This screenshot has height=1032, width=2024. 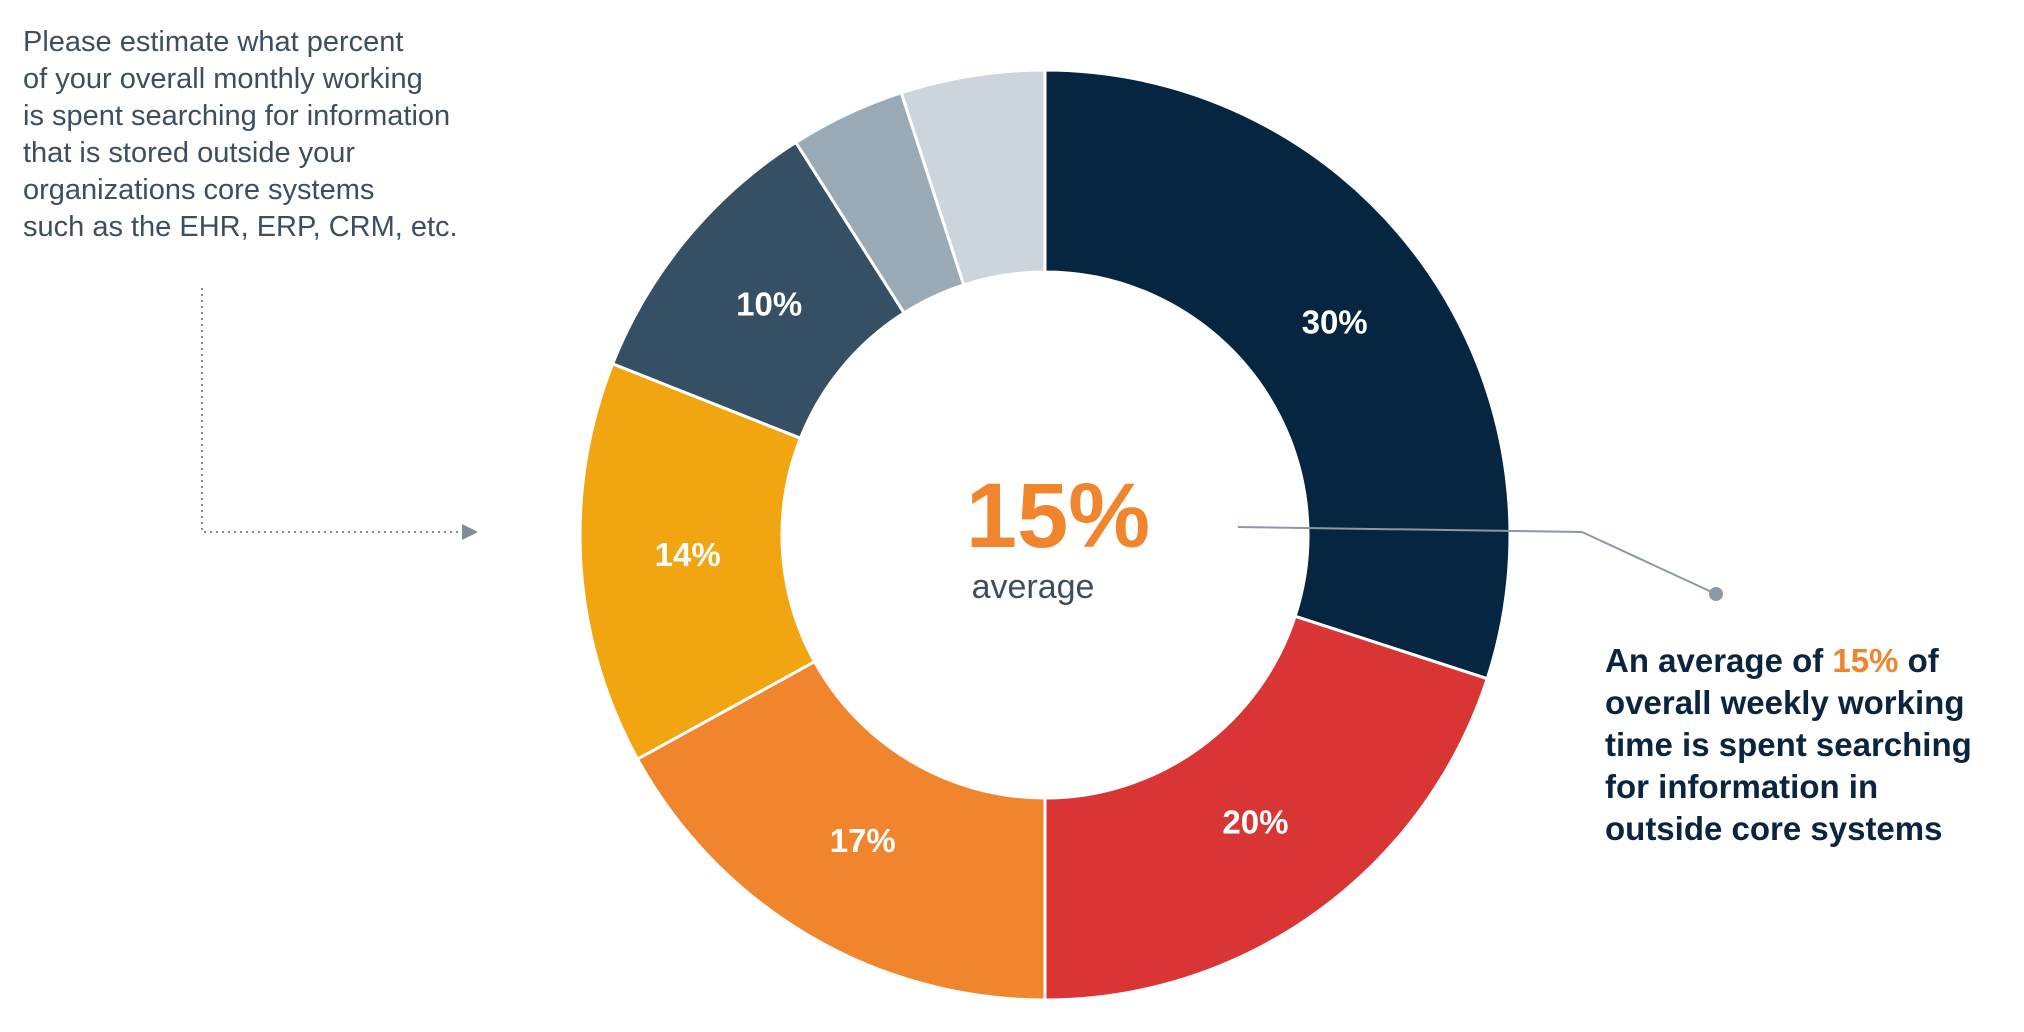 What do you see at coordinates (1918, 660) in the screenshot?
I see `callout-line-1-after: of` at bounding box center [1918, 660].